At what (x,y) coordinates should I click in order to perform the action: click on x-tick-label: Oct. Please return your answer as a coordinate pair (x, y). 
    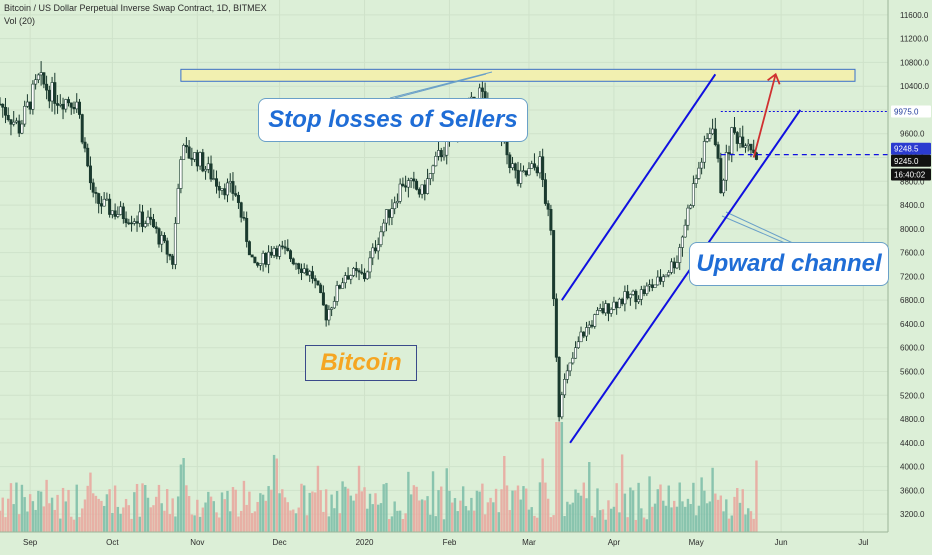
    Looking at the image, I should click on (112, 542).